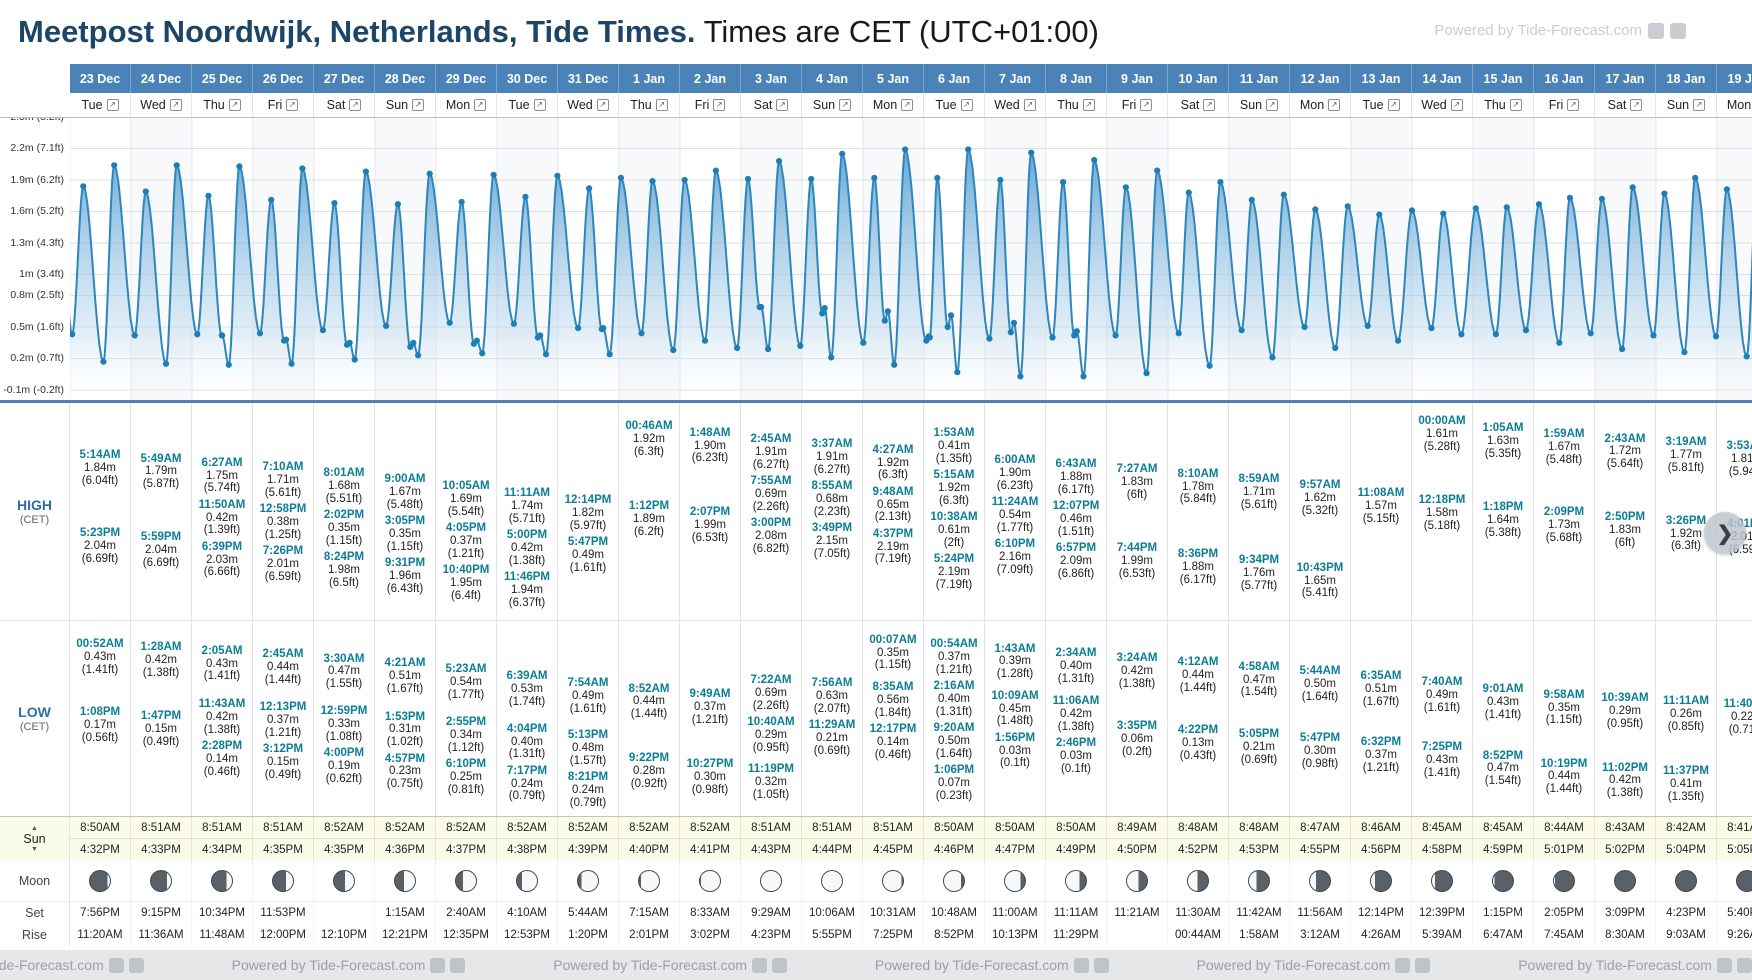  Describe the element at coordinates (1739, 105) in the screenshot. I see `day-of-week-label: Mon` at that location.